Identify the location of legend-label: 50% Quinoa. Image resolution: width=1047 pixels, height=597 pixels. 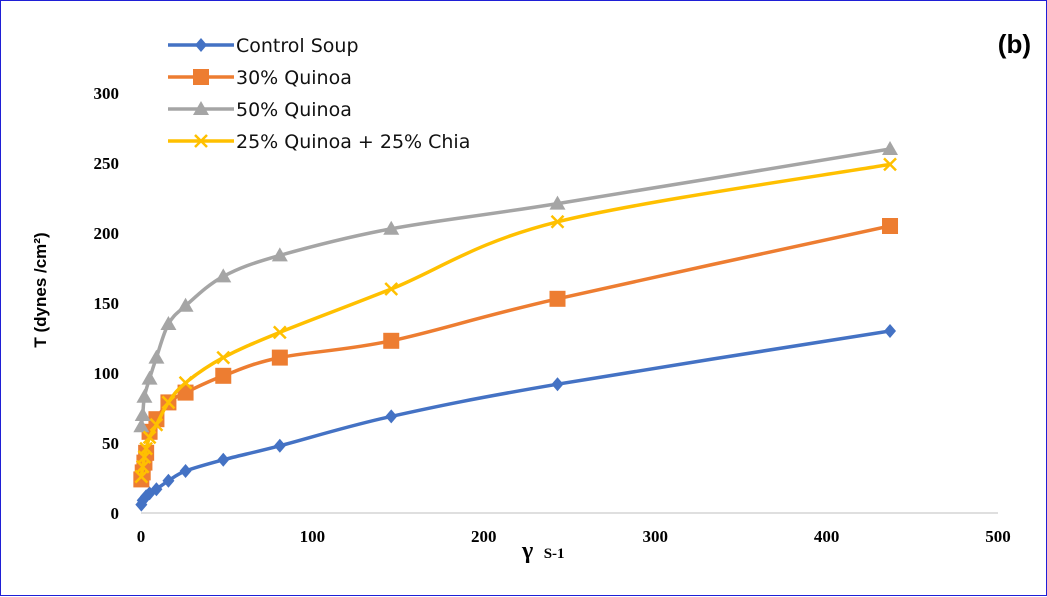
(294, 110).